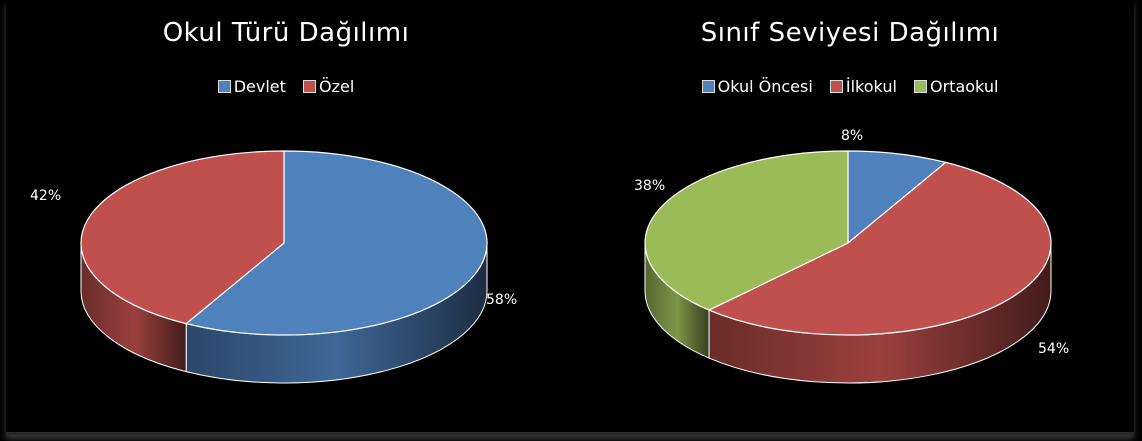 This screenshot has height=441, width=1142. I want to click on legend-item-ortaokul: Ortaokul, so click(956, 86).